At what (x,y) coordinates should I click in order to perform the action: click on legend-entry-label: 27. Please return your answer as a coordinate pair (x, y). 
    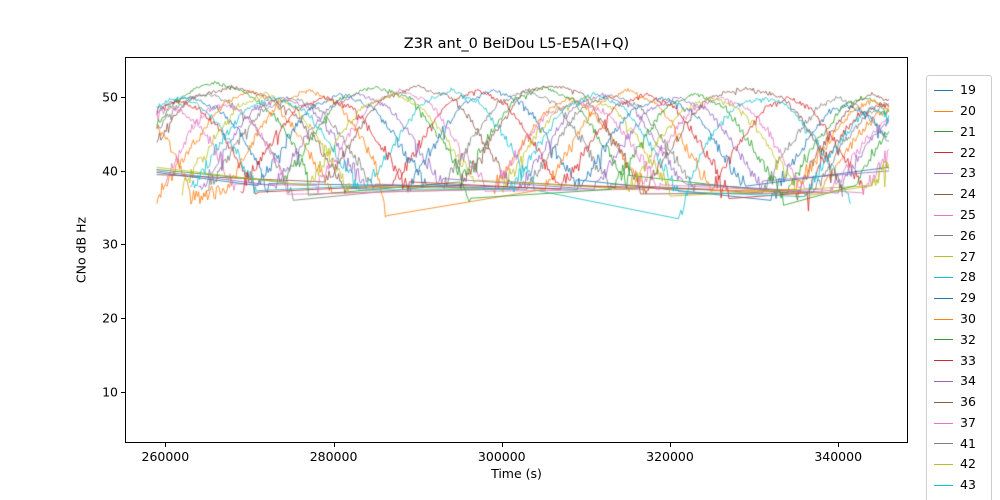
    Looking at the image, I should click on (968, 256).